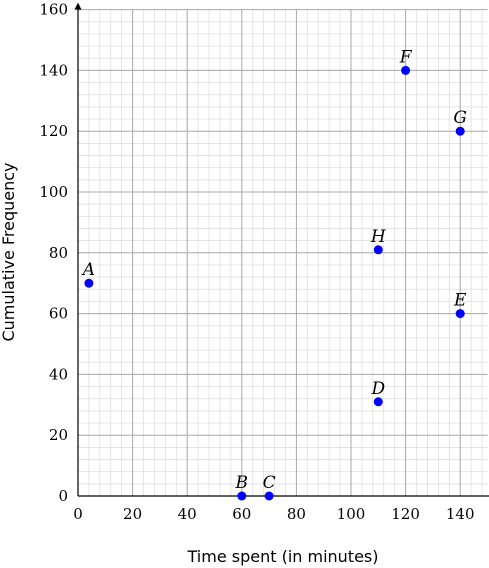 The image size is (489, 568). What do you see at coordinates (78, 6) in the screenshot?
I see `y-axis-arrowhead` at bounding box center [78, 6].